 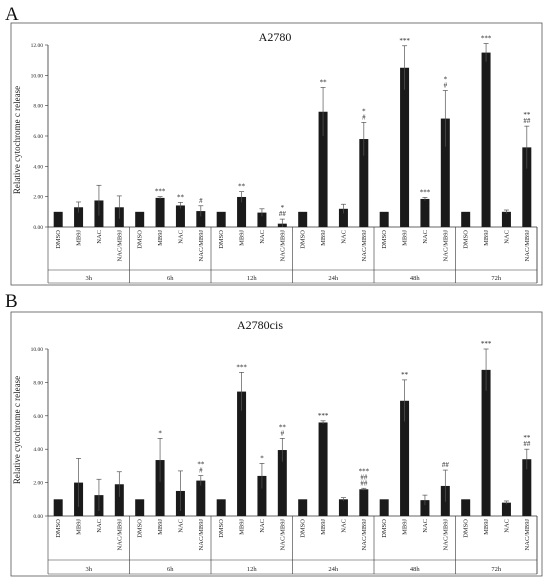 What do you see at coordinates (252, 278) in the screenshot?
I see `group-label: 12h` at bounding box center [252, 278].